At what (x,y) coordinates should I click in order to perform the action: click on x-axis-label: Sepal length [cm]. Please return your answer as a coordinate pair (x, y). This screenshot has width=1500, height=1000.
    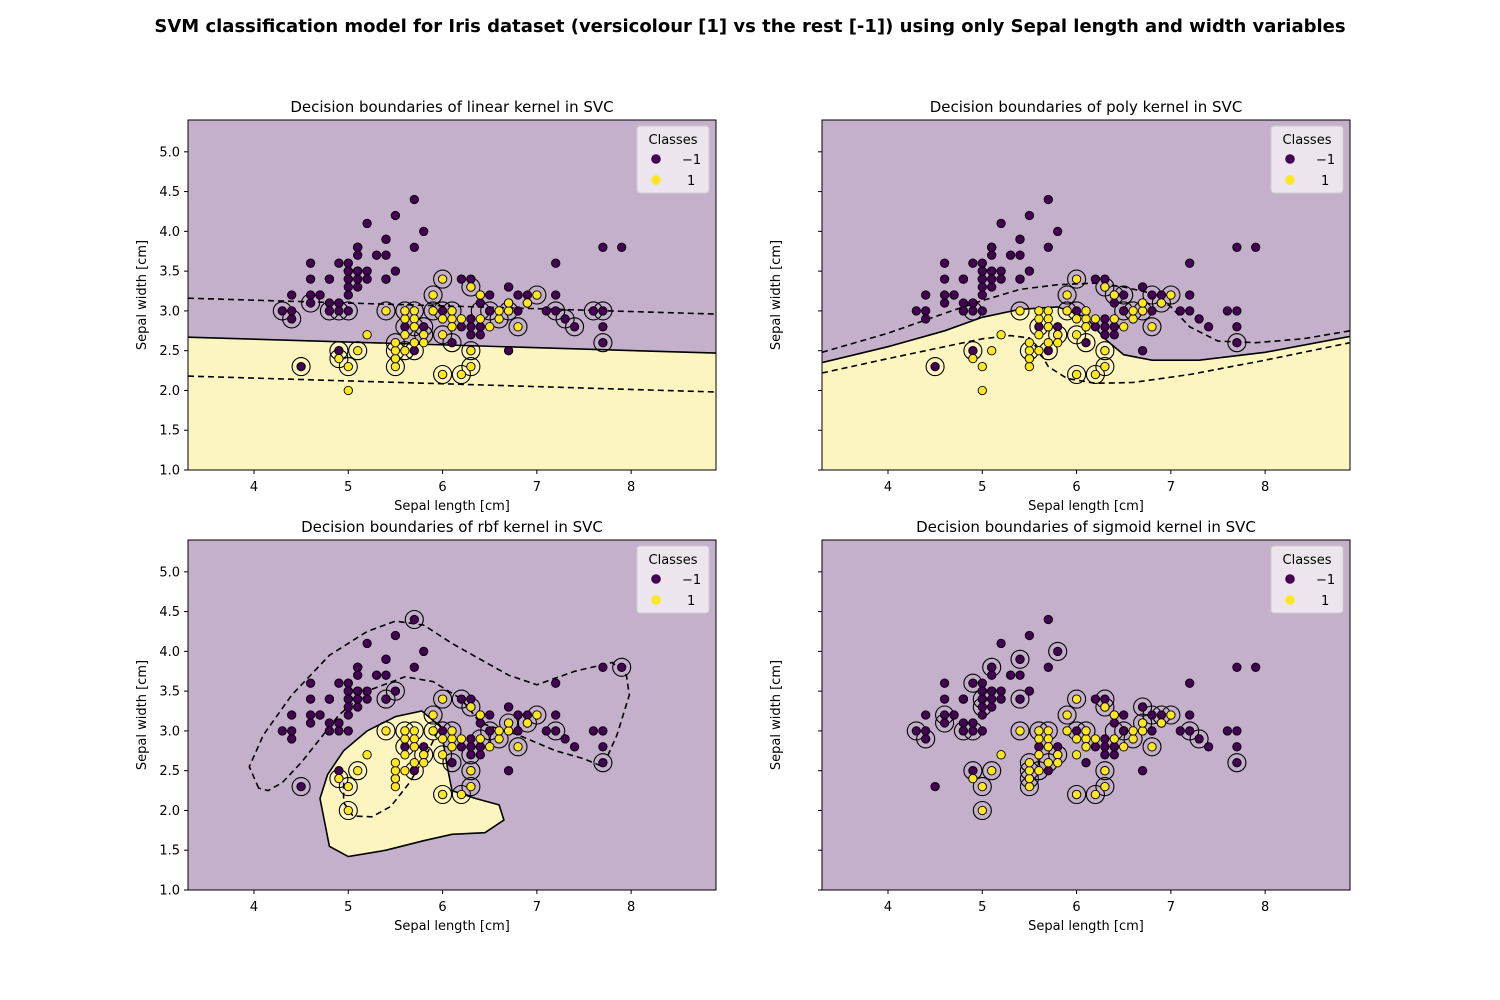
    Looking at the image, I should click on (452, 506).